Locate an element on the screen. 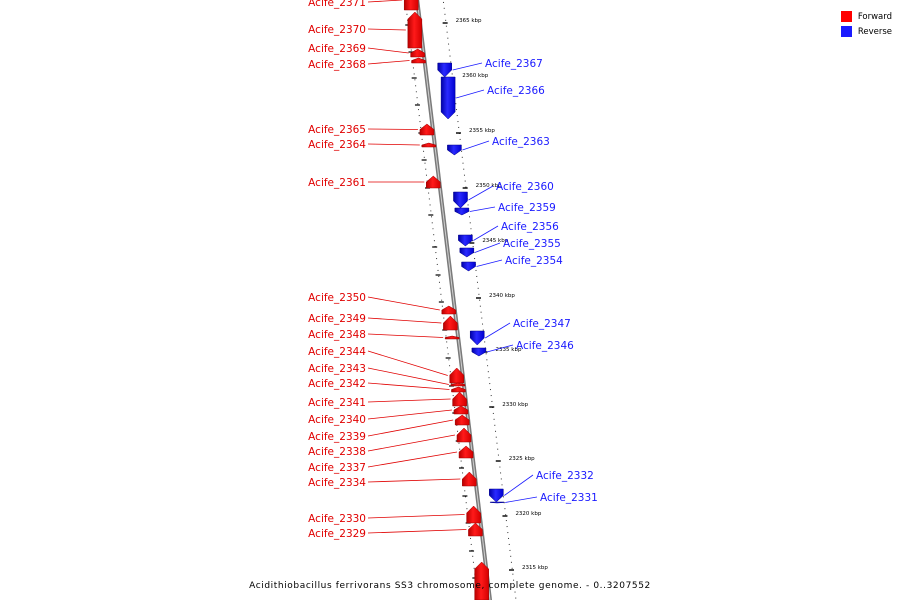 Image resolution: width=900 pixels, height=600 pixels. forward-gene-label: Acife_2344 is located at coordinates (337, 352).